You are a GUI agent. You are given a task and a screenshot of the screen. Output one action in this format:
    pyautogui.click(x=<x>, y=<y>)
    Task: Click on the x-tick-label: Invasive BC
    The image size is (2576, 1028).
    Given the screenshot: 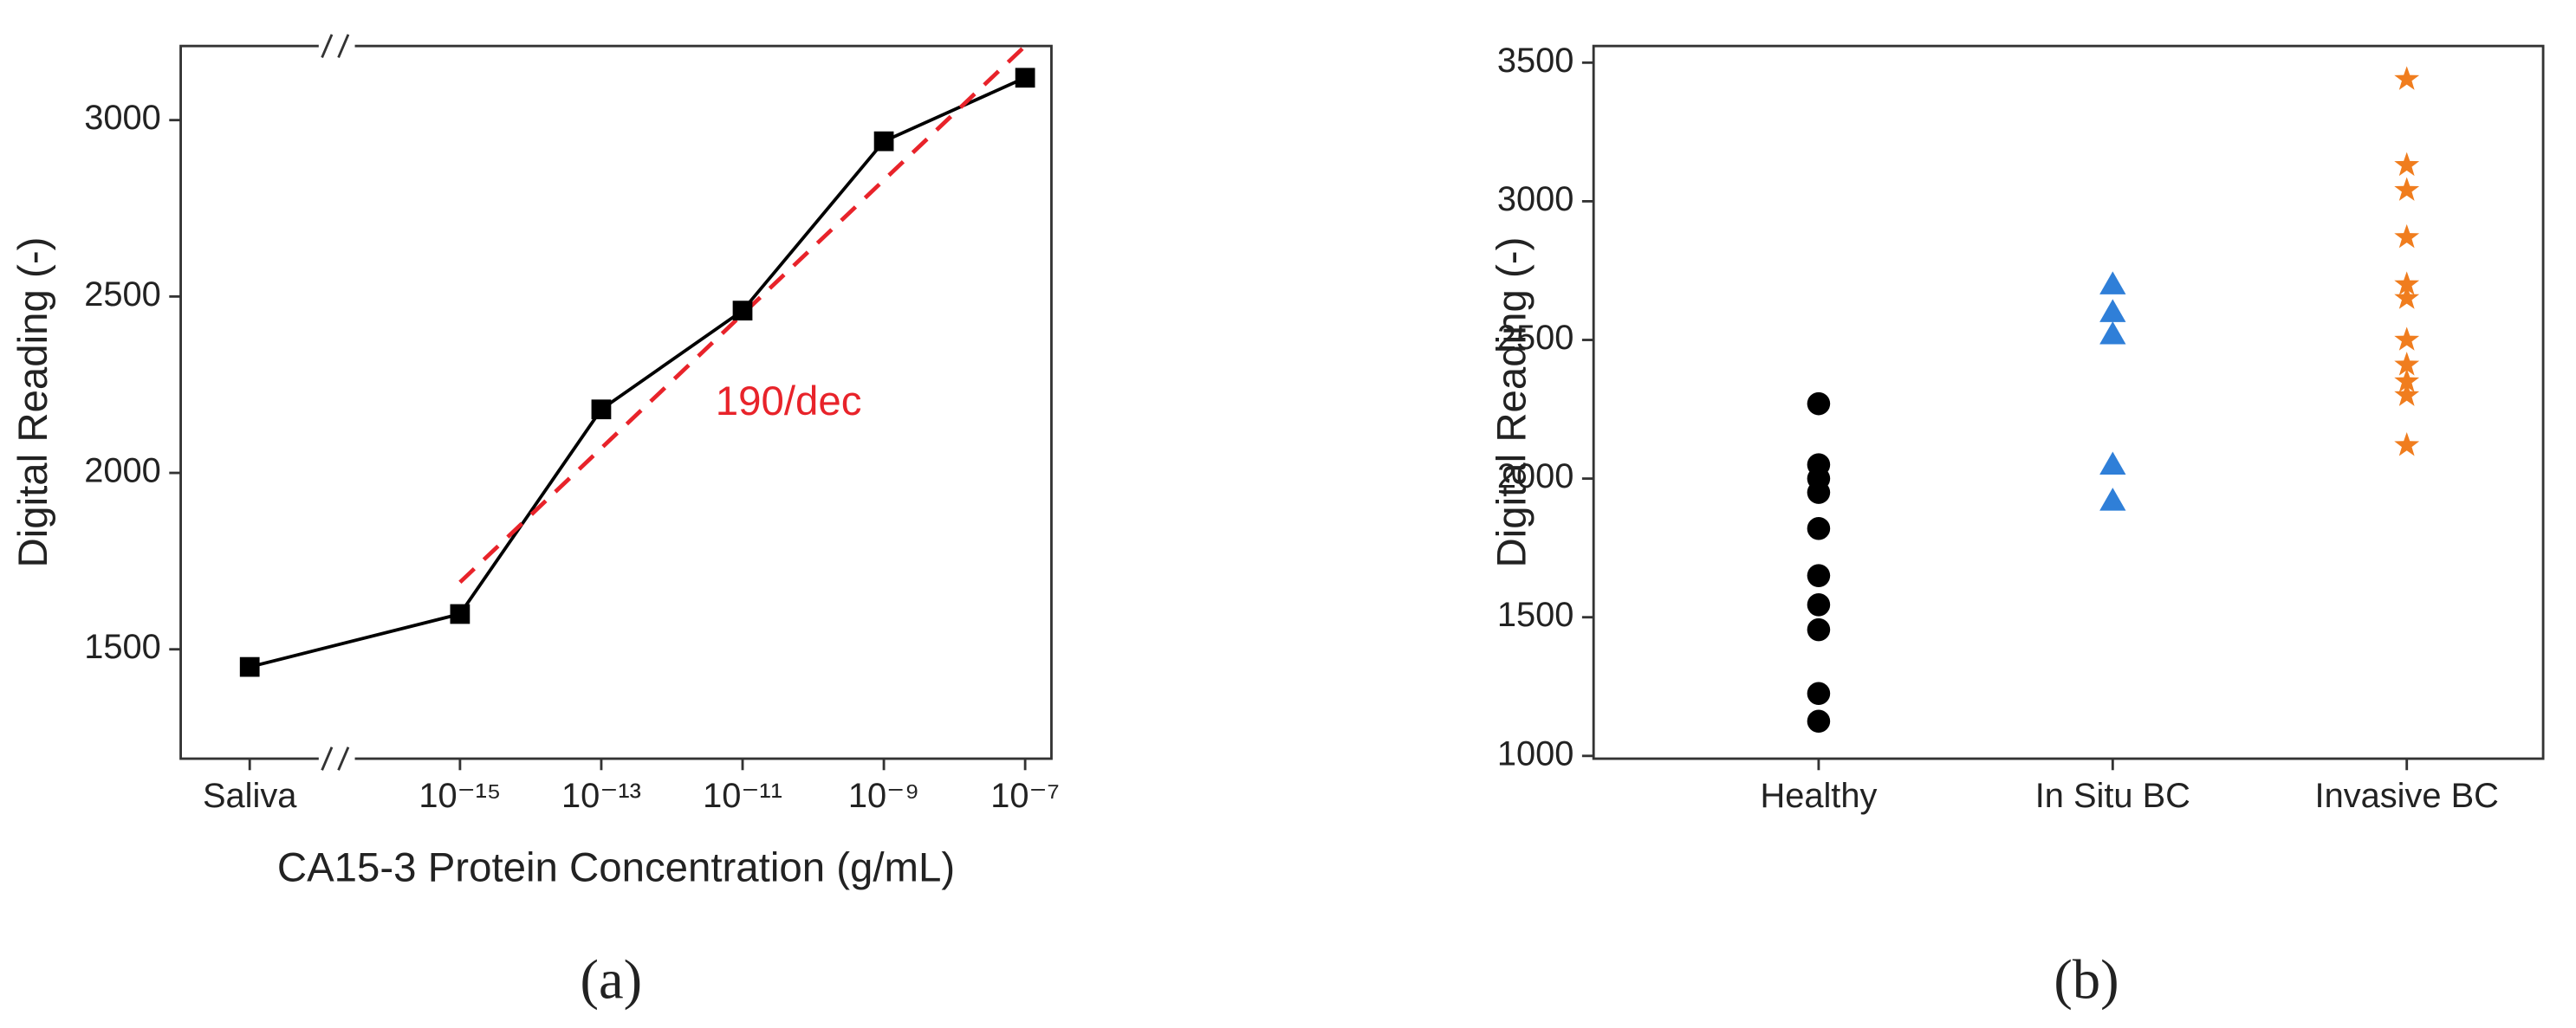 What is the action you would take?
    pyautogui.click(x=2407, y=796)
    